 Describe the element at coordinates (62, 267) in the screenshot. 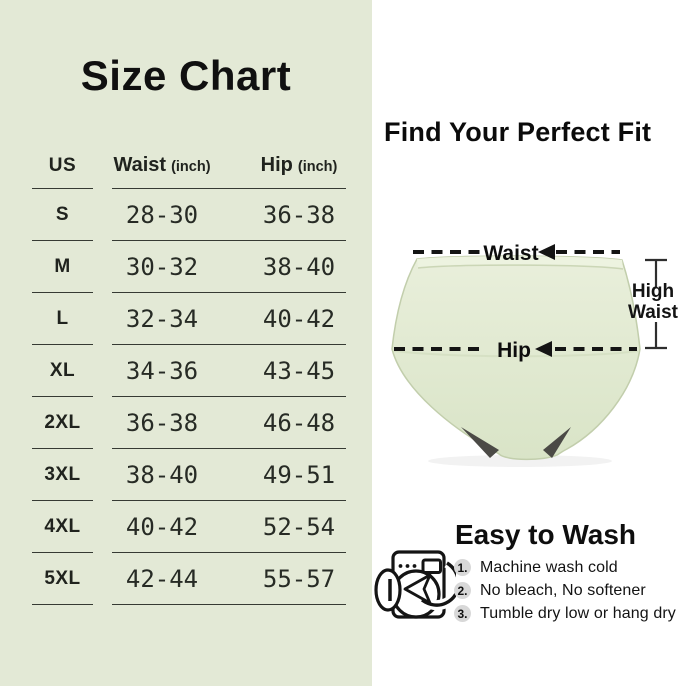

I see `size-cell: M` at that location.